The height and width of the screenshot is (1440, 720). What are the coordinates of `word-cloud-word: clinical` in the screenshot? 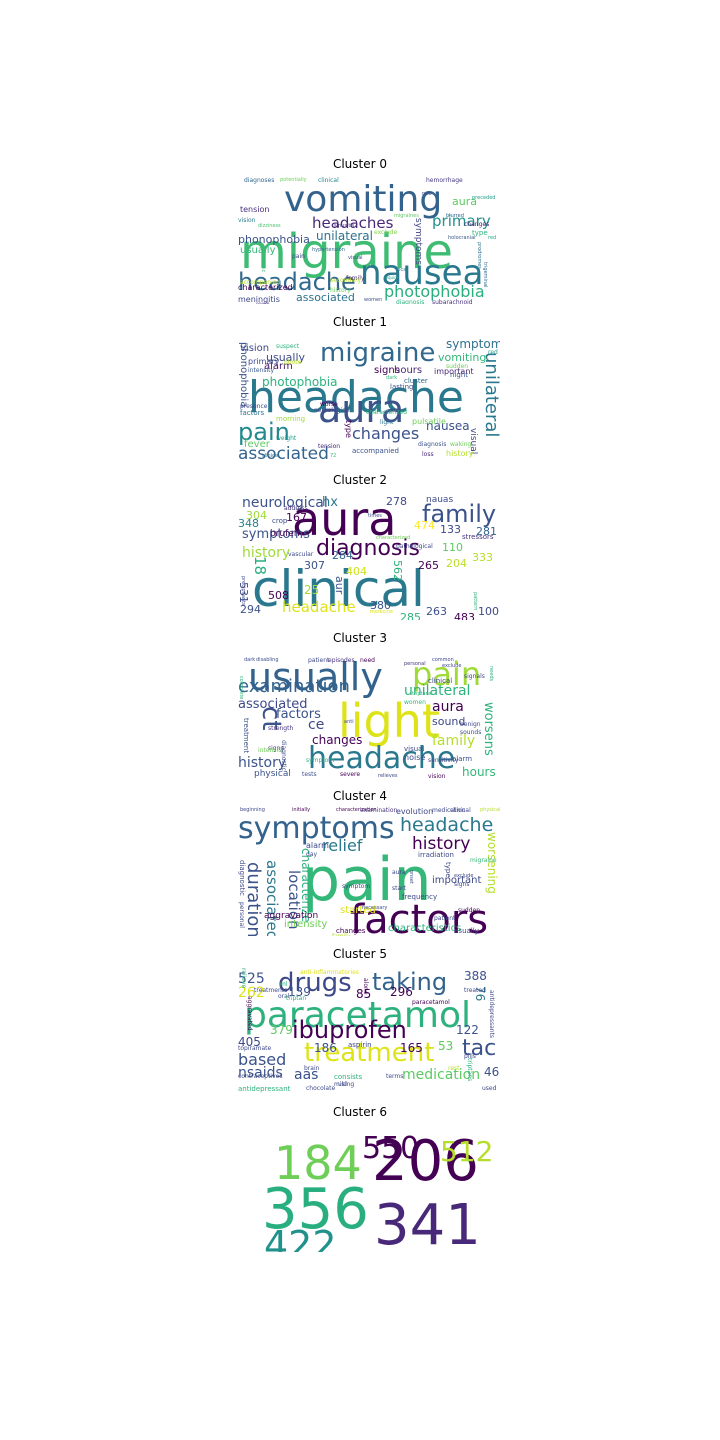 It's located at (328, 180).